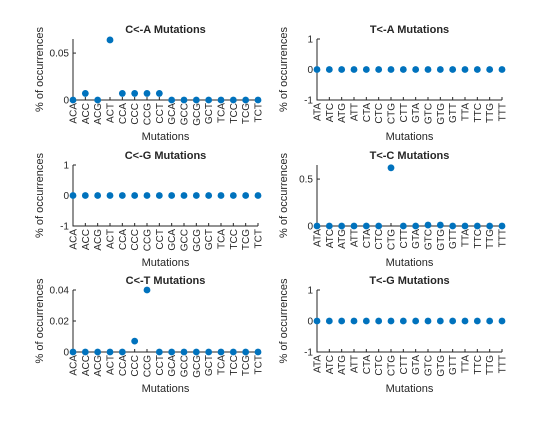 The width and height of the screenshot is (560, 425). I want to click on chart-title: T<-A Mutations, so click(409, 30).